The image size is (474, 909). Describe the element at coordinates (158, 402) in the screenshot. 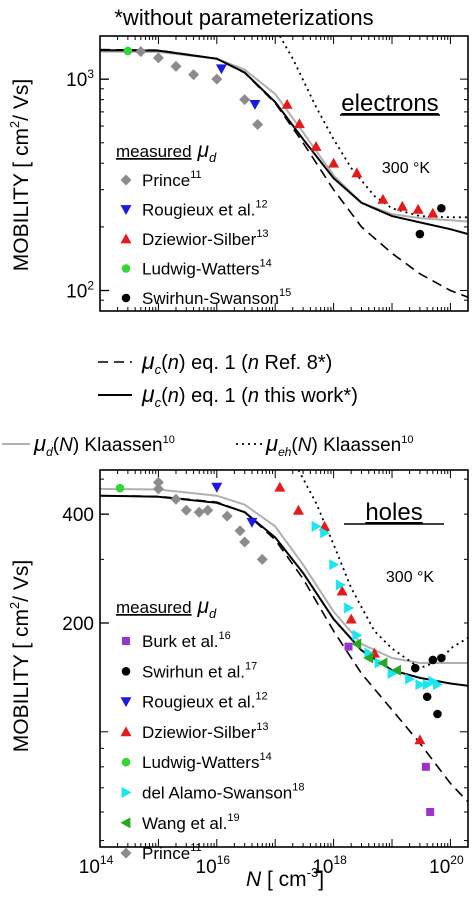

I see `curve-legend-sub: c` at that location.